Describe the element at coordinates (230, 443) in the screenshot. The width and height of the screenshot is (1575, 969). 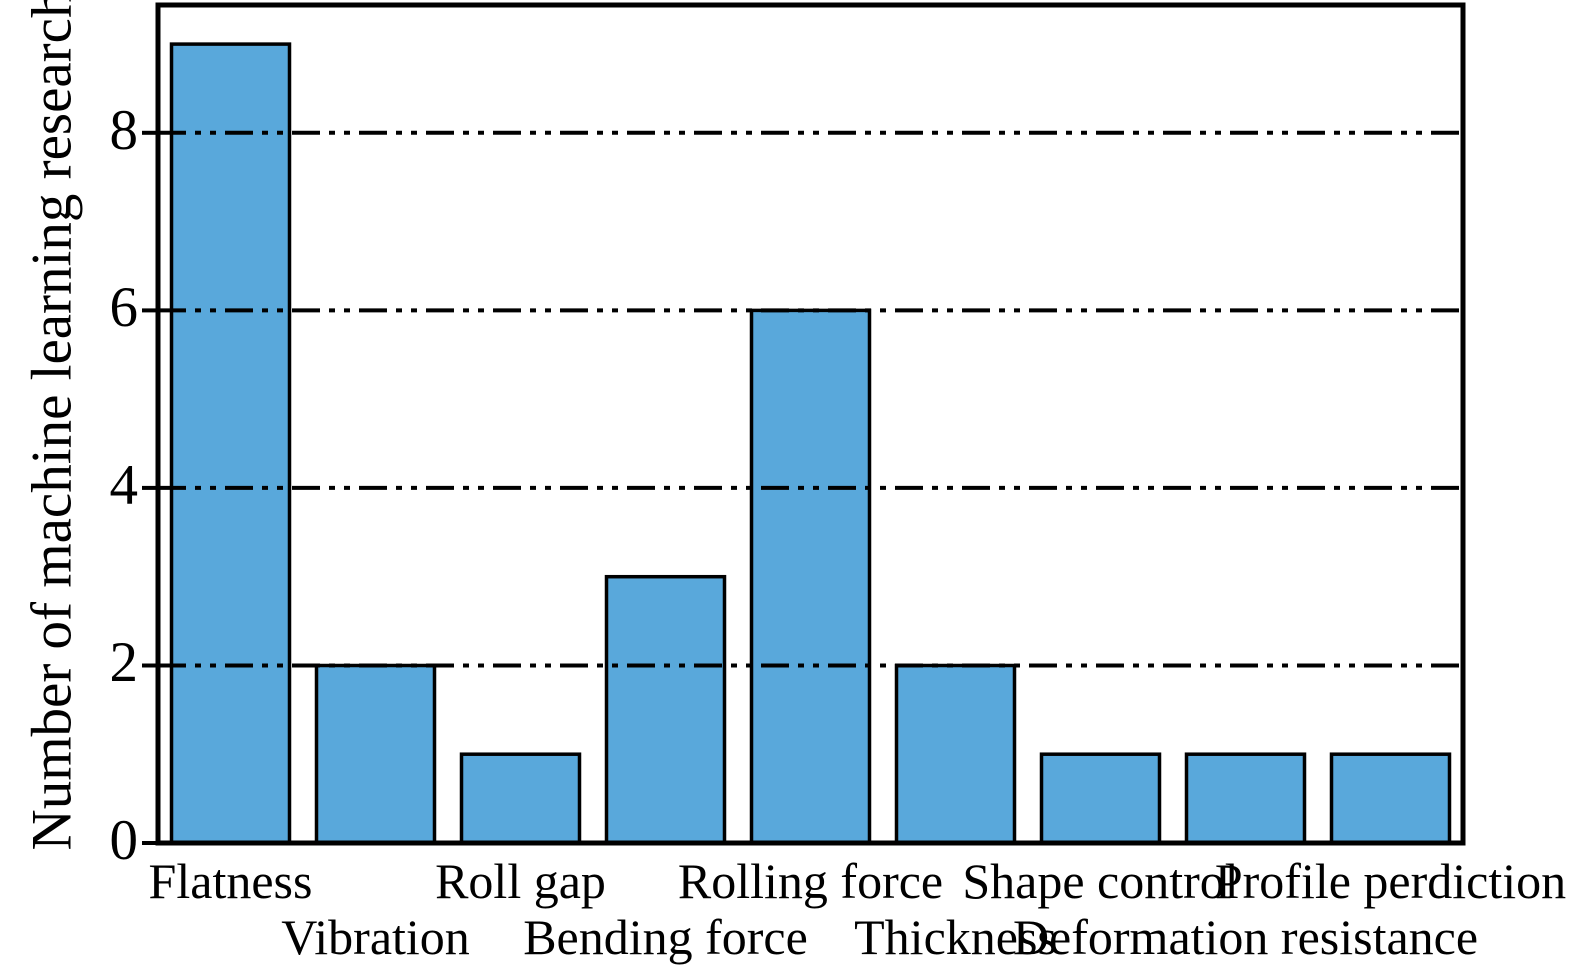
I see `bar-flatness` at that location.